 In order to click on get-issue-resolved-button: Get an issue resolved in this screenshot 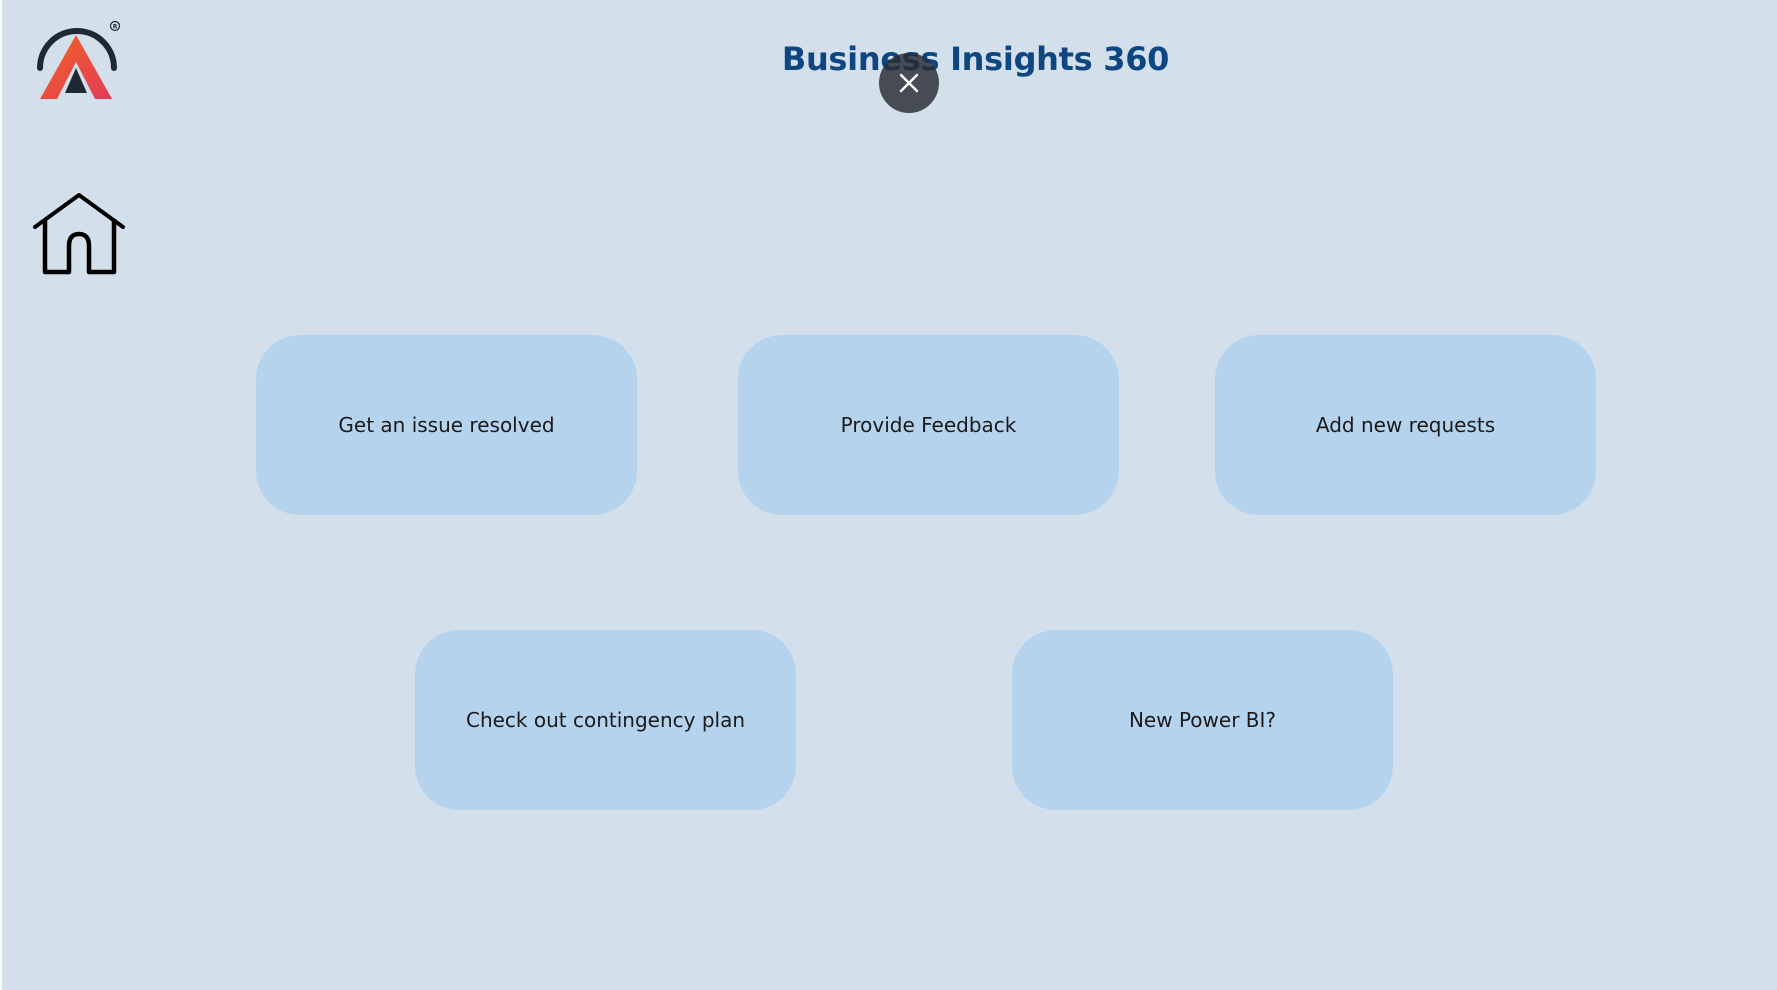, I will do `click(446, 425)`.